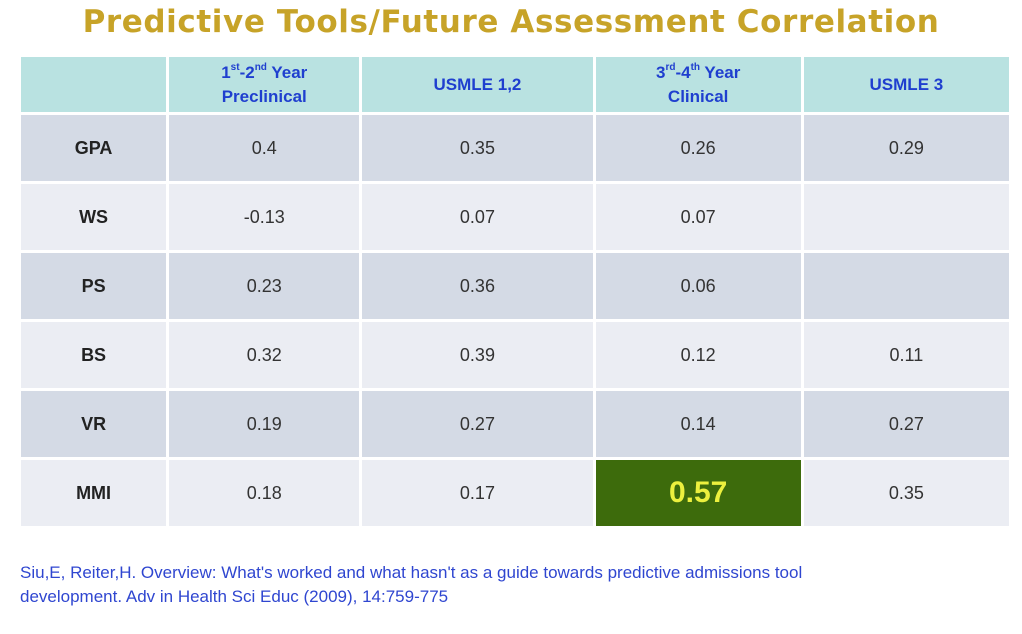 The image size is (1022, 634). Describe the element at coordinates (264, 355) in the screenshot. I see `table-cell: 0.32` at that location.